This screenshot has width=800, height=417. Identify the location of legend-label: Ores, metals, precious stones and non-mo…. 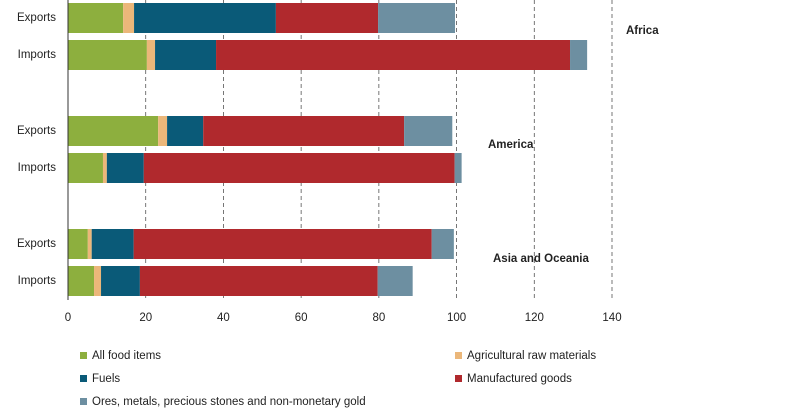
(229, 402).